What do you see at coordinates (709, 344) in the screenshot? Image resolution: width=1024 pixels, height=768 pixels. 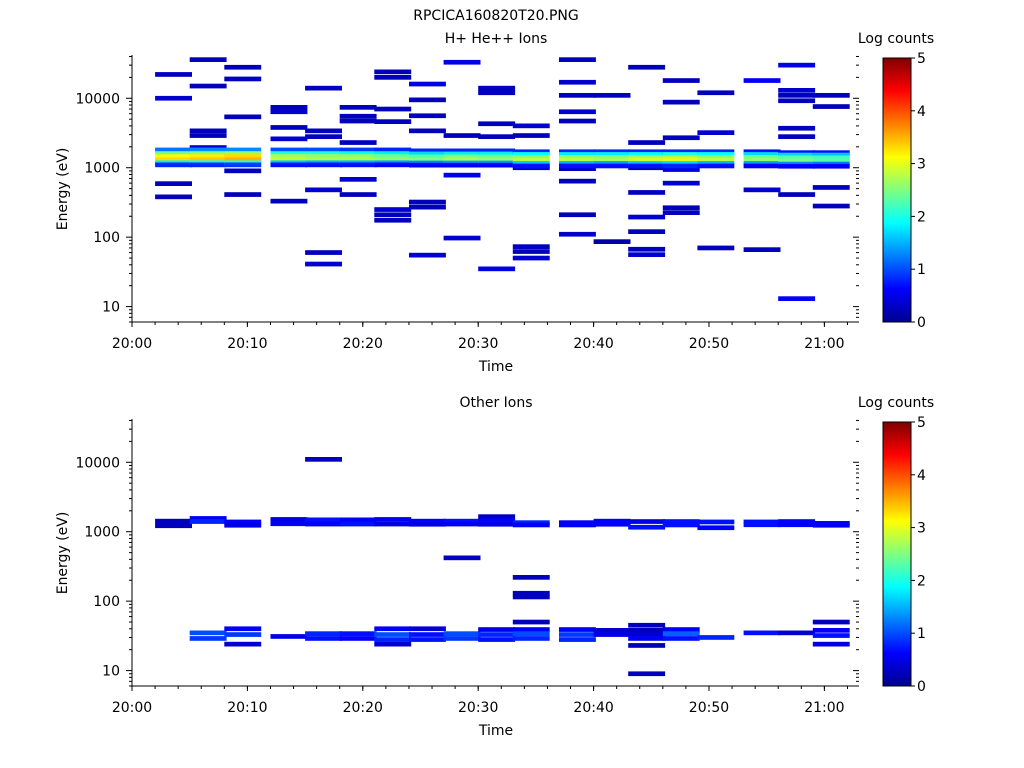 I see `x-tick-label: 20:50` at bounding box center [709, 344].